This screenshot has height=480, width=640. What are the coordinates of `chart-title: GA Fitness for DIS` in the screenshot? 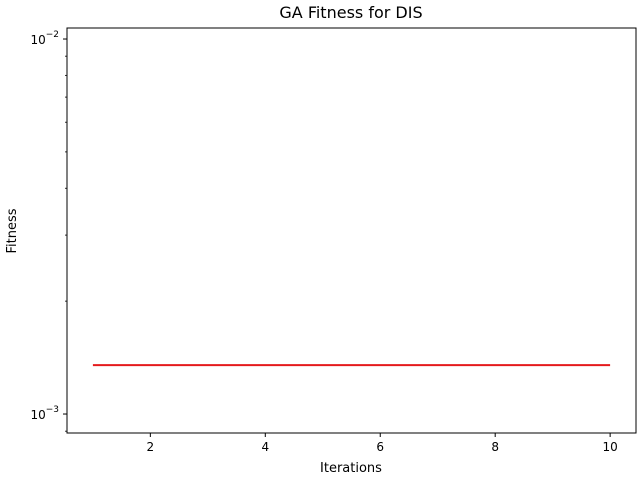 It's located at (350, 12).